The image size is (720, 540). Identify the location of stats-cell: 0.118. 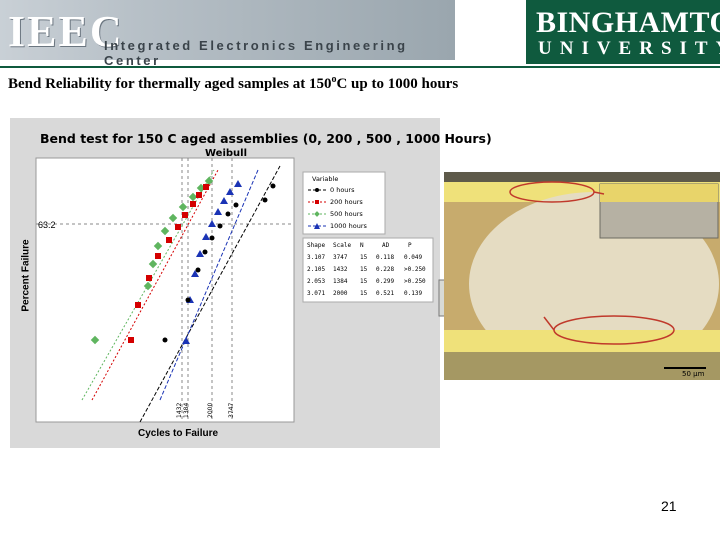
(385, 257).